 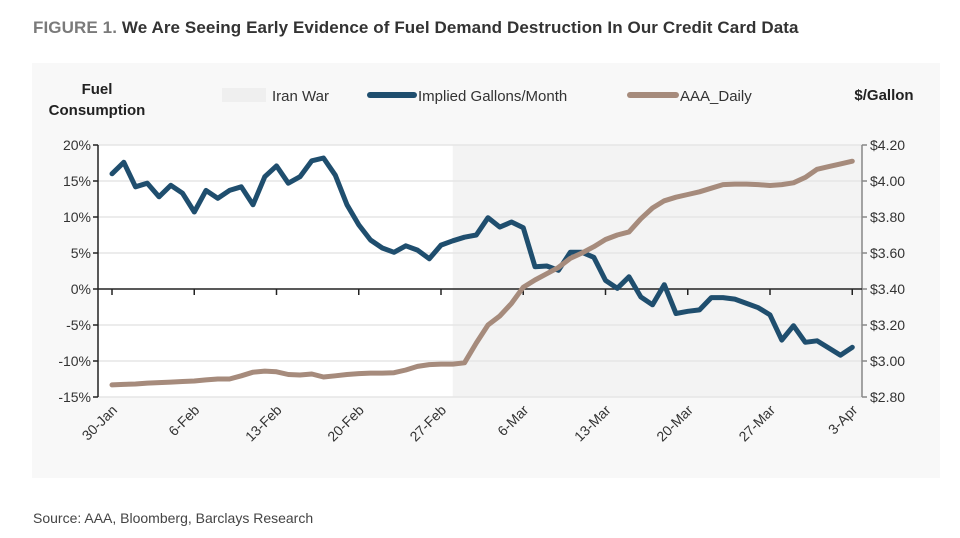 What do you see at coordinates (74, 397) in the screenshot?
I see `left-tick-label: -15%` at bounding box center [74, 397].